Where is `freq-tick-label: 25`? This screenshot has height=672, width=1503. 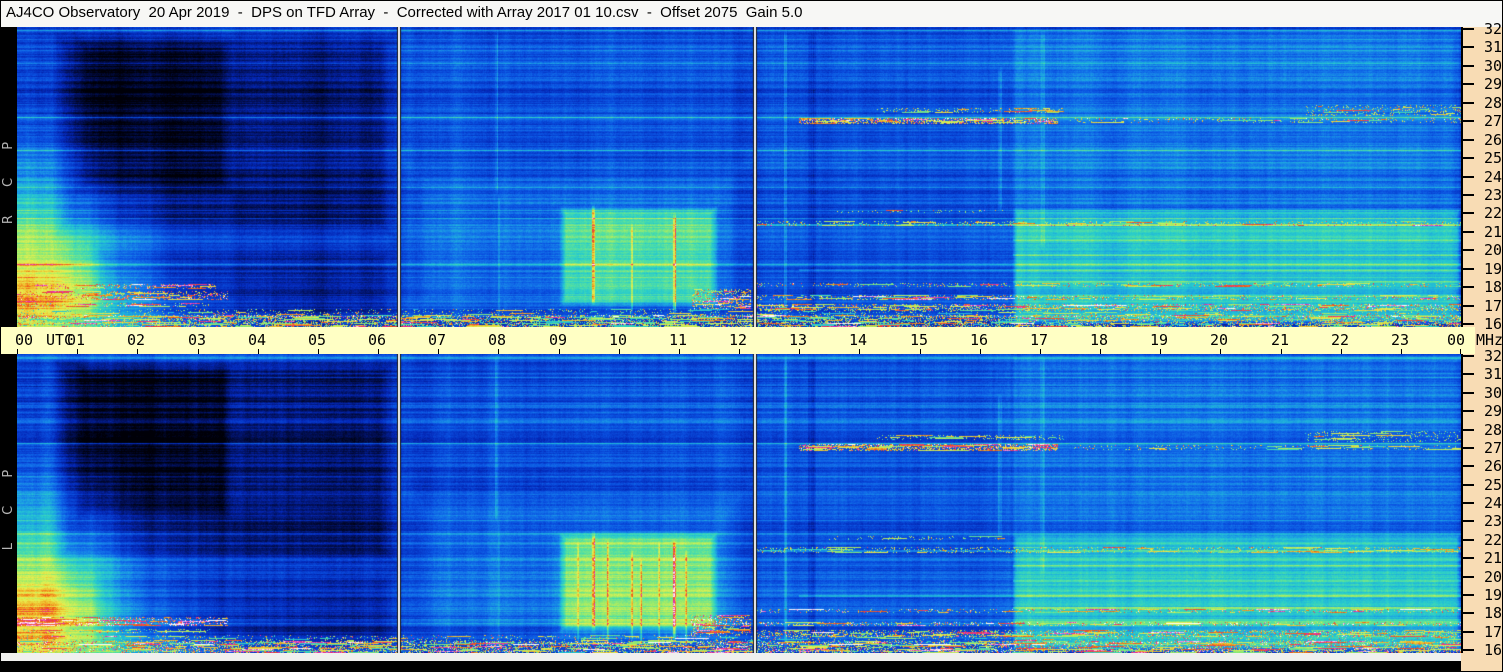 freq-tick-label: 25 is located at coordinates (1492, 158).